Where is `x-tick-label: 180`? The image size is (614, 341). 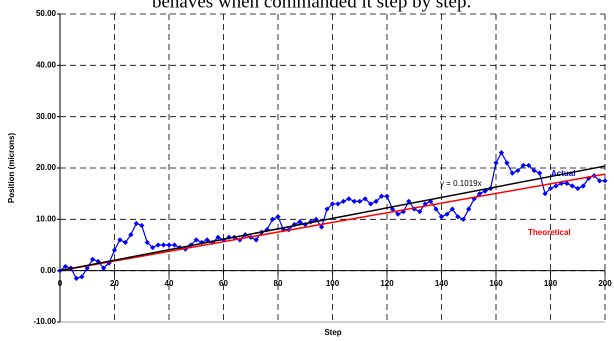 x-tick-label: 180 is located at coordinates (551, 283).